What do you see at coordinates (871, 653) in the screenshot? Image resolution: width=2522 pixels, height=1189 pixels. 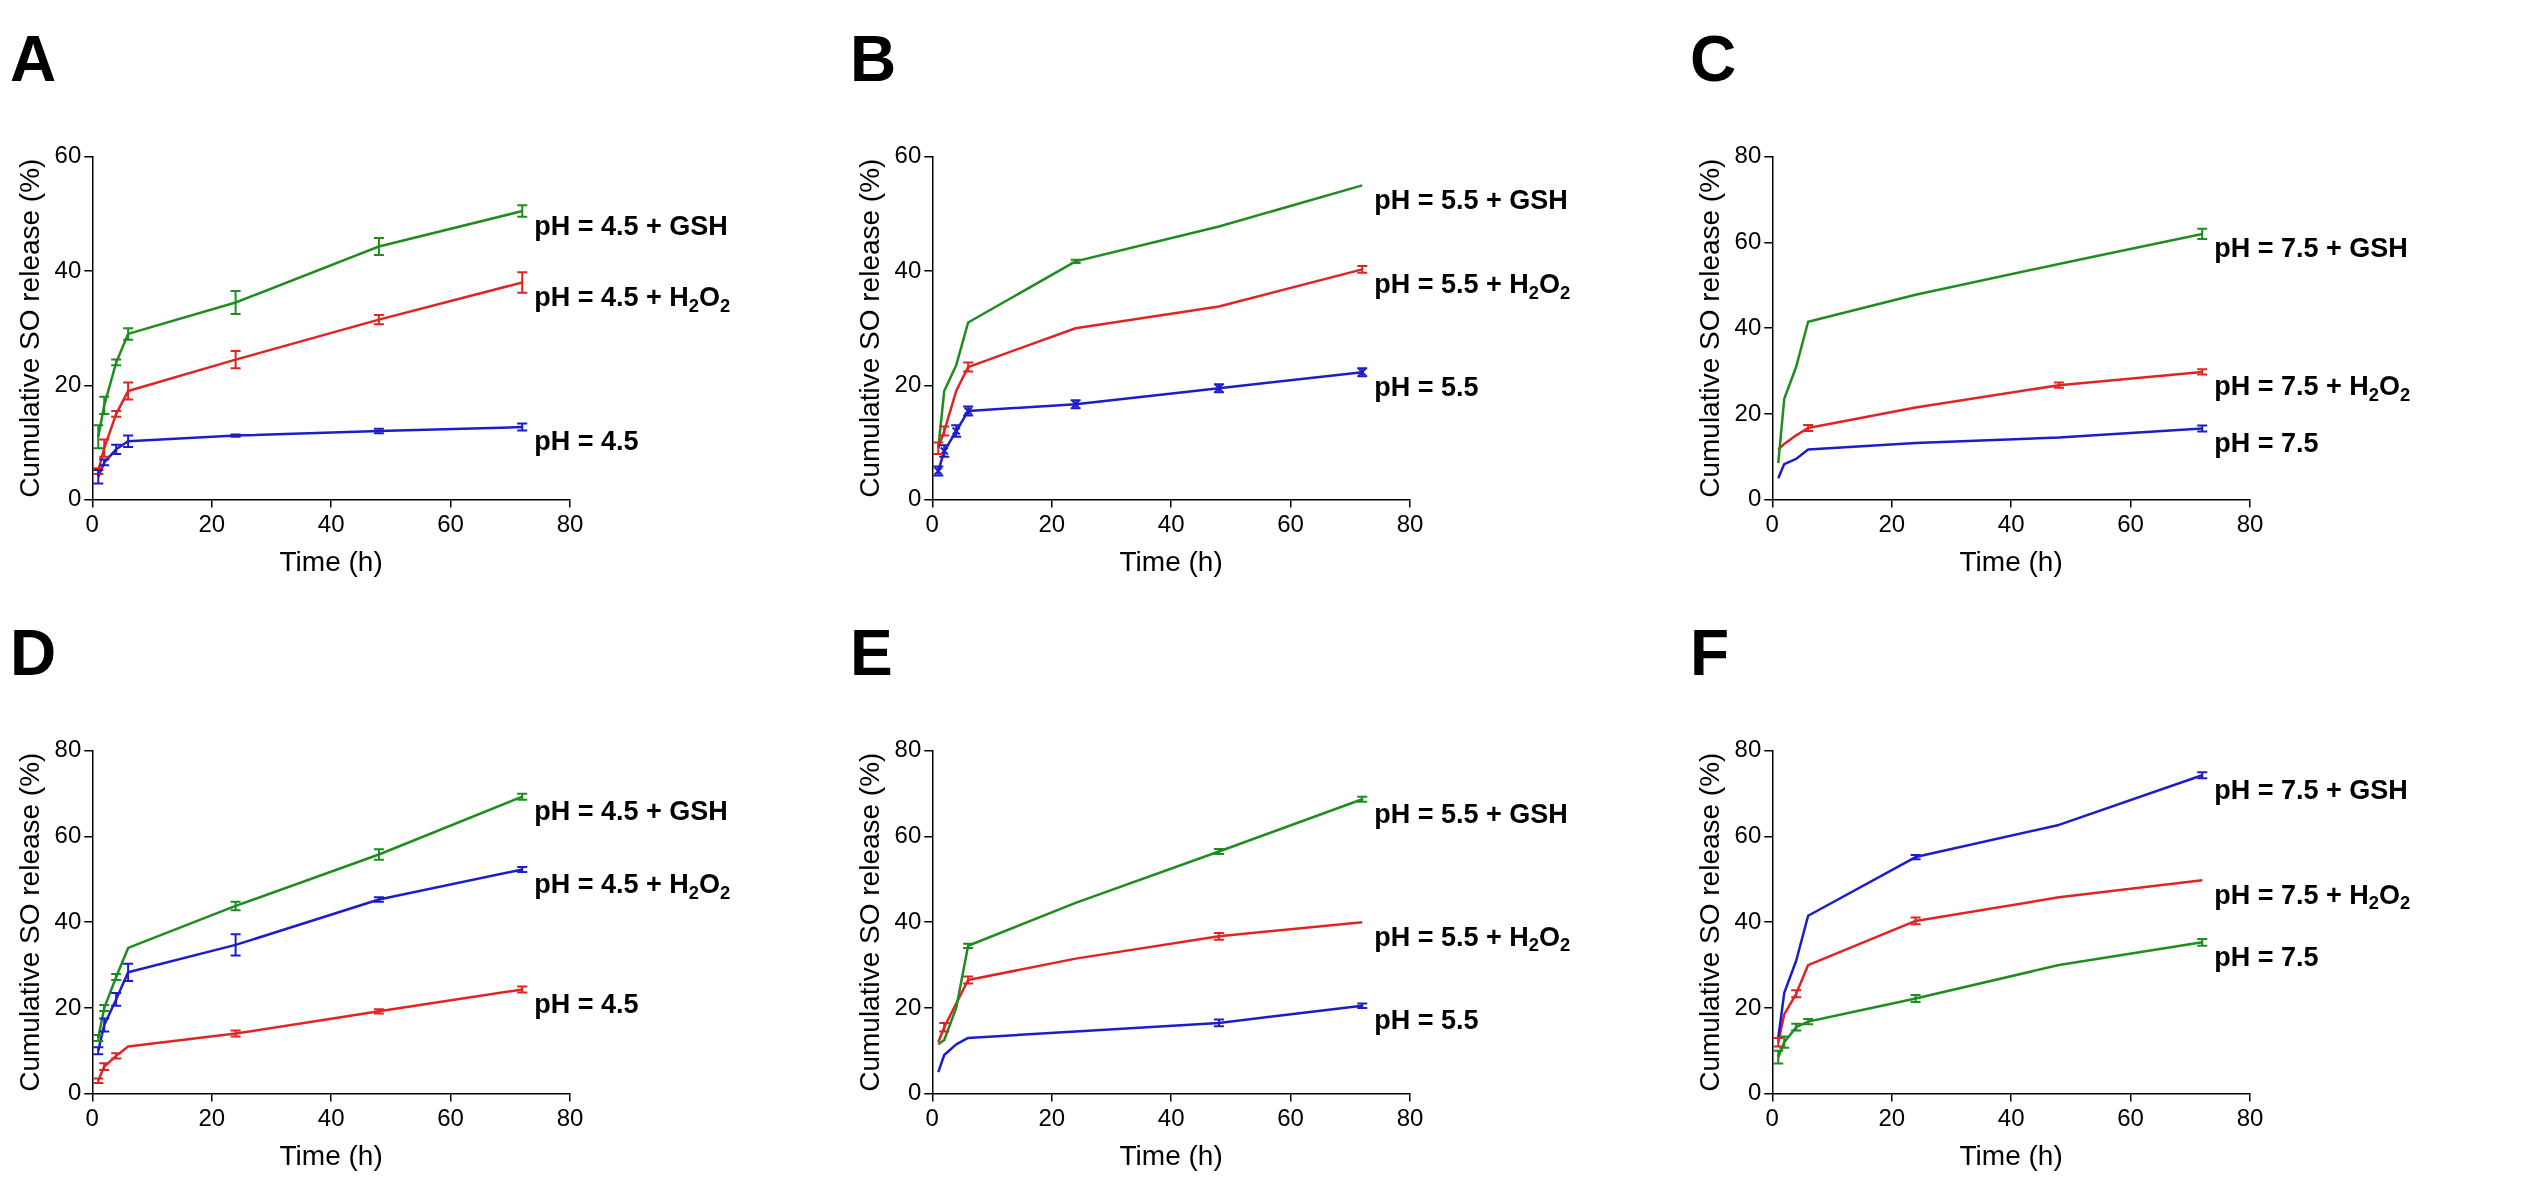 I see `chart-title: E` at bounding box center [871, 653].